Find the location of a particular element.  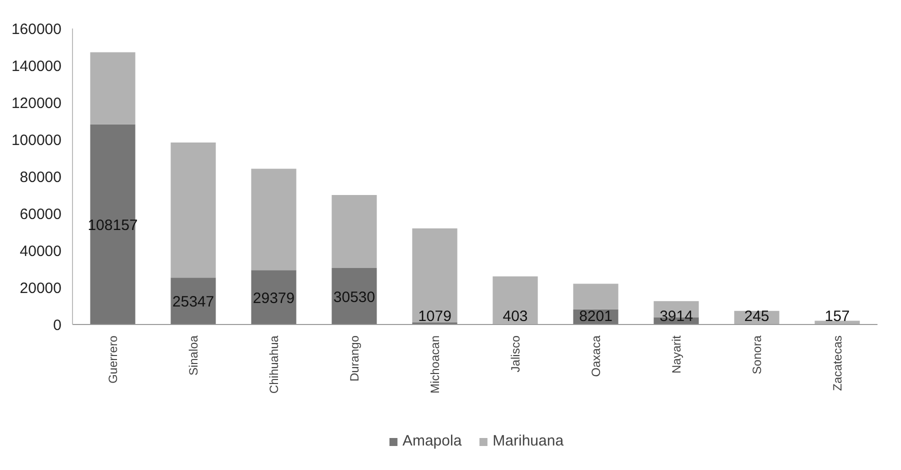

y-tick-label: 120000 is located at coordinates (36, 103).